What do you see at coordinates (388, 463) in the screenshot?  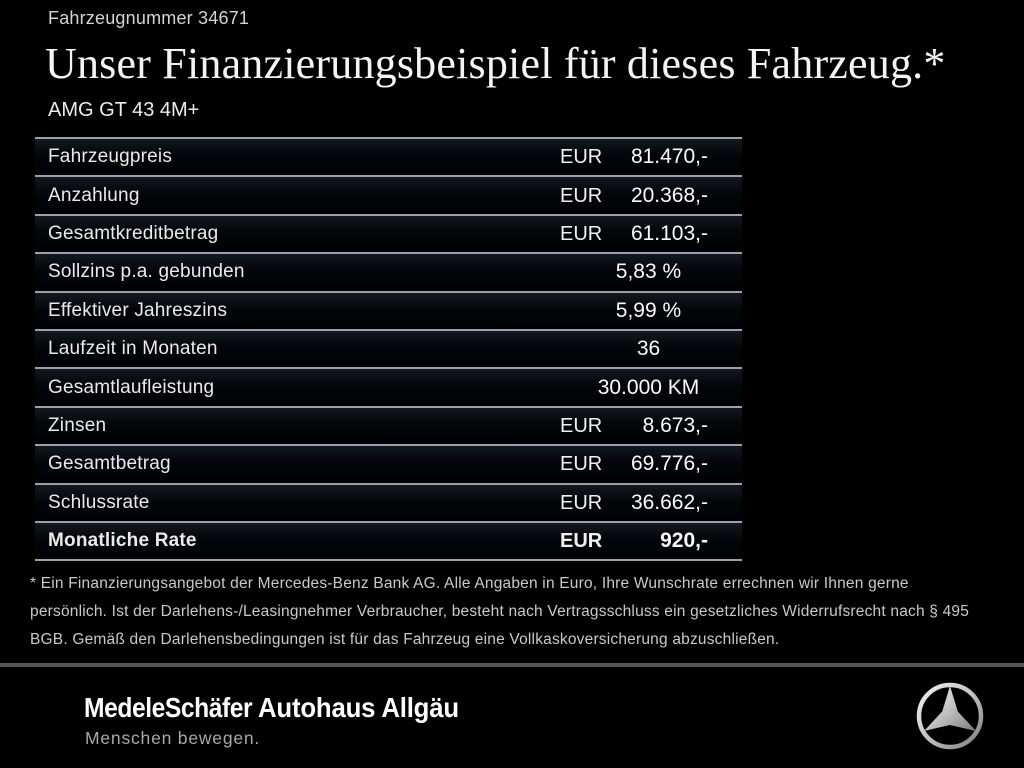 I see `table-row-gesamtbetrag: Gesamtbetrag EUR 69.776,-` at bounding box center [388, 463].